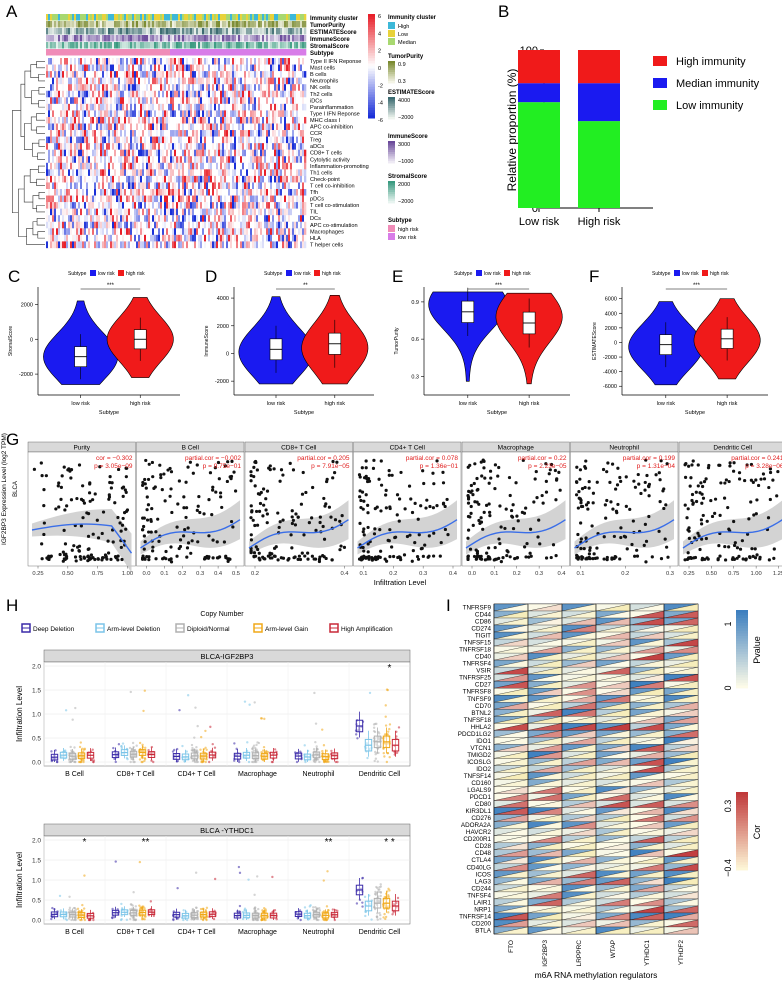  Describe the element at coordinates (777, 574) in the screenshot. I see `g-xtick-label: 1.25` at that location.